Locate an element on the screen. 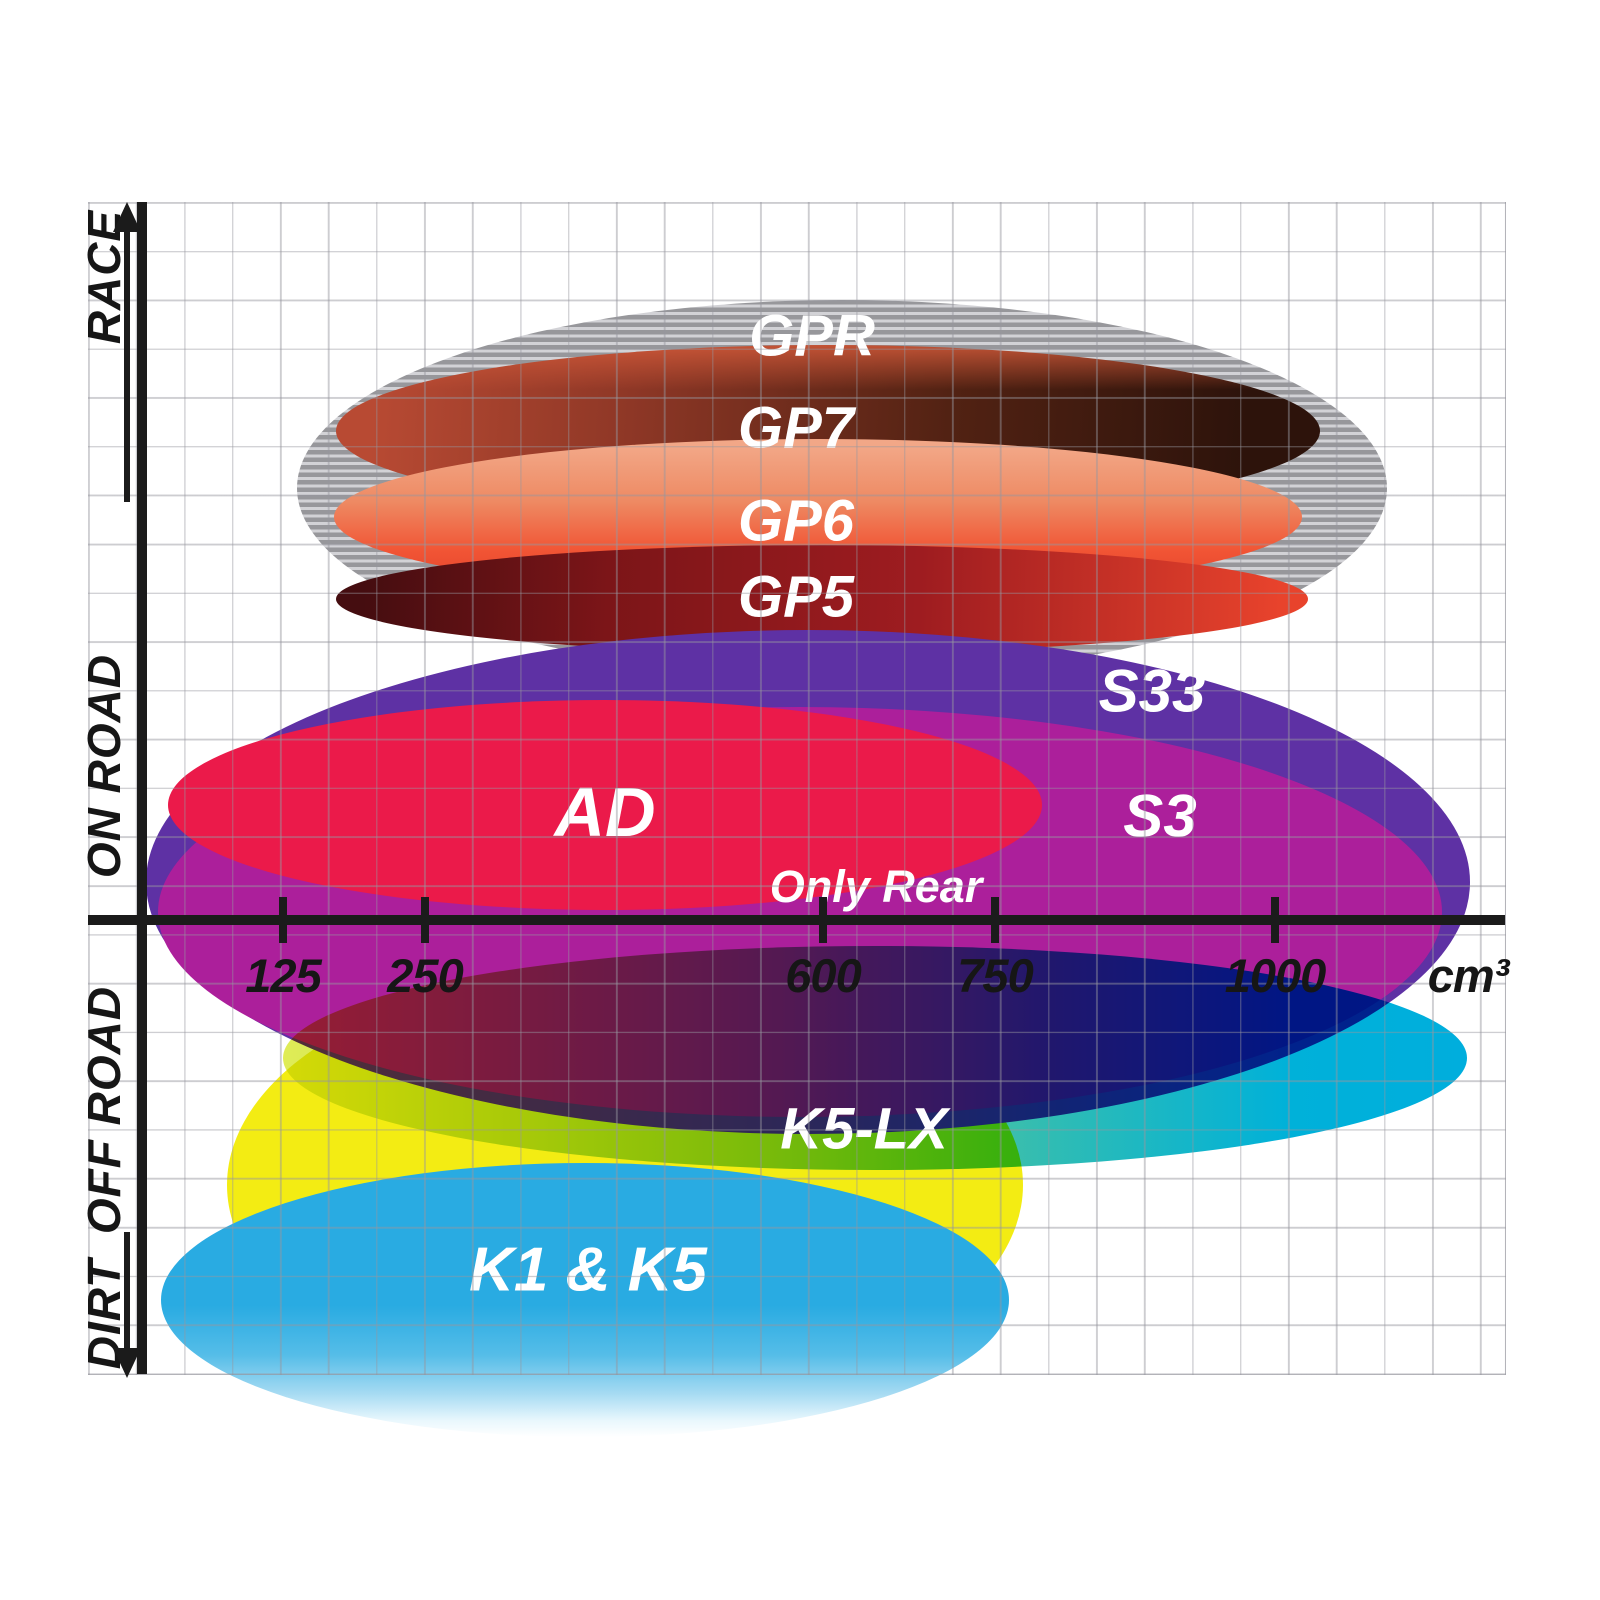  zone-label-gpr: GPR is located at coordinates (812, 336).